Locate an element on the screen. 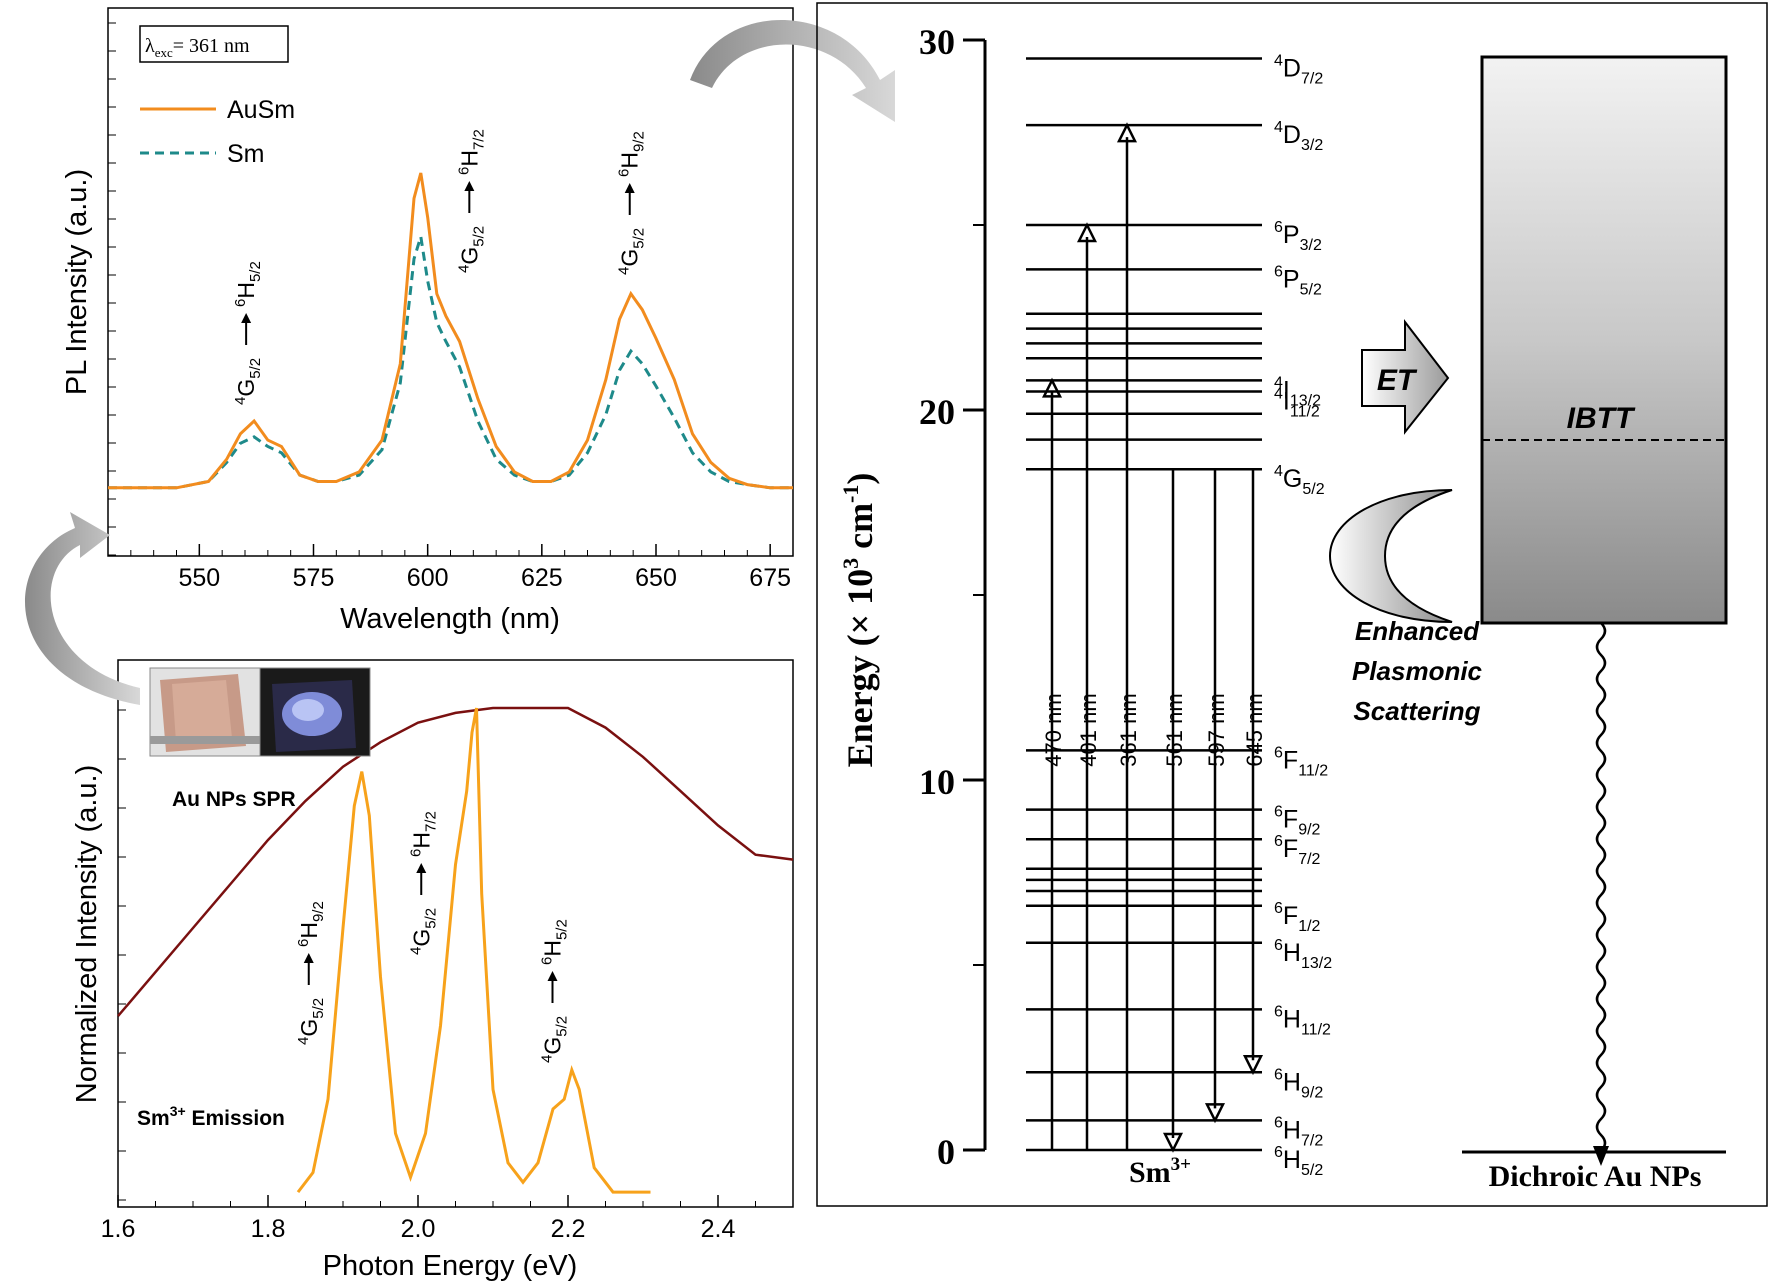 The height and width of the screenshot is (1283, 1772). pl-peak-labels: 4G5/2 6H5/2 4G5/2 6H7/2 4G5/2 6H9/2 is located at coordinates (440, 267).